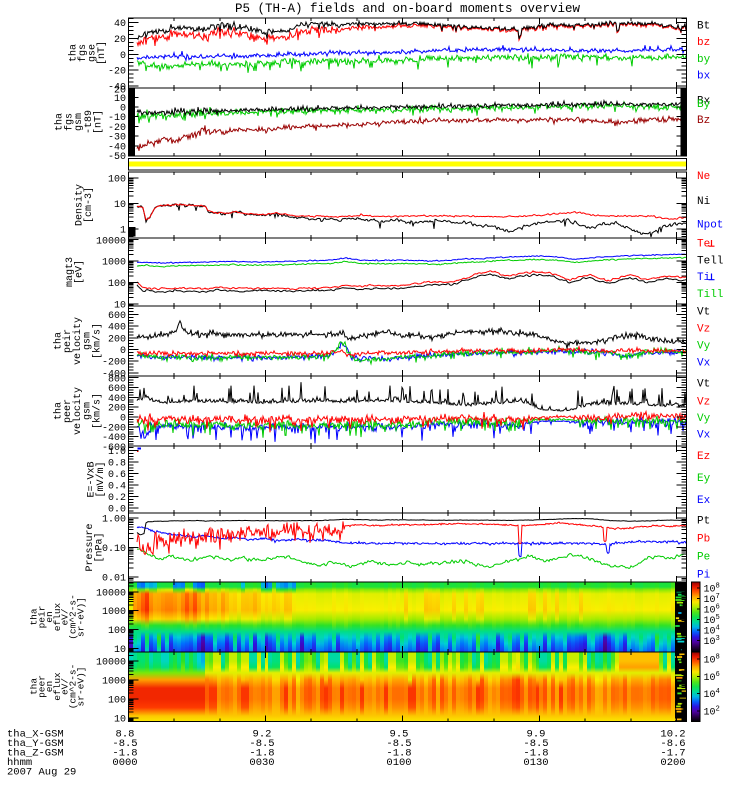 Image resolution: width=750 pixels, height=800 pixels. I want to click on svg-text: -10, so click(117, 118).